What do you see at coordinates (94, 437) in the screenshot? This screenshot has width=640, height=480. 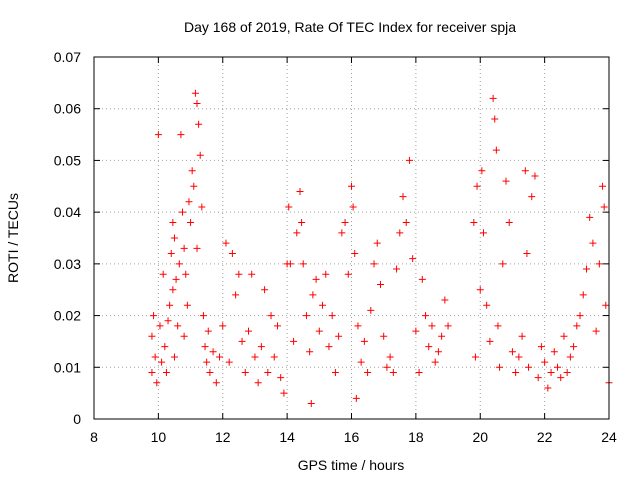 I see `x-tick-label: 8` at bounding box center [94, 437].